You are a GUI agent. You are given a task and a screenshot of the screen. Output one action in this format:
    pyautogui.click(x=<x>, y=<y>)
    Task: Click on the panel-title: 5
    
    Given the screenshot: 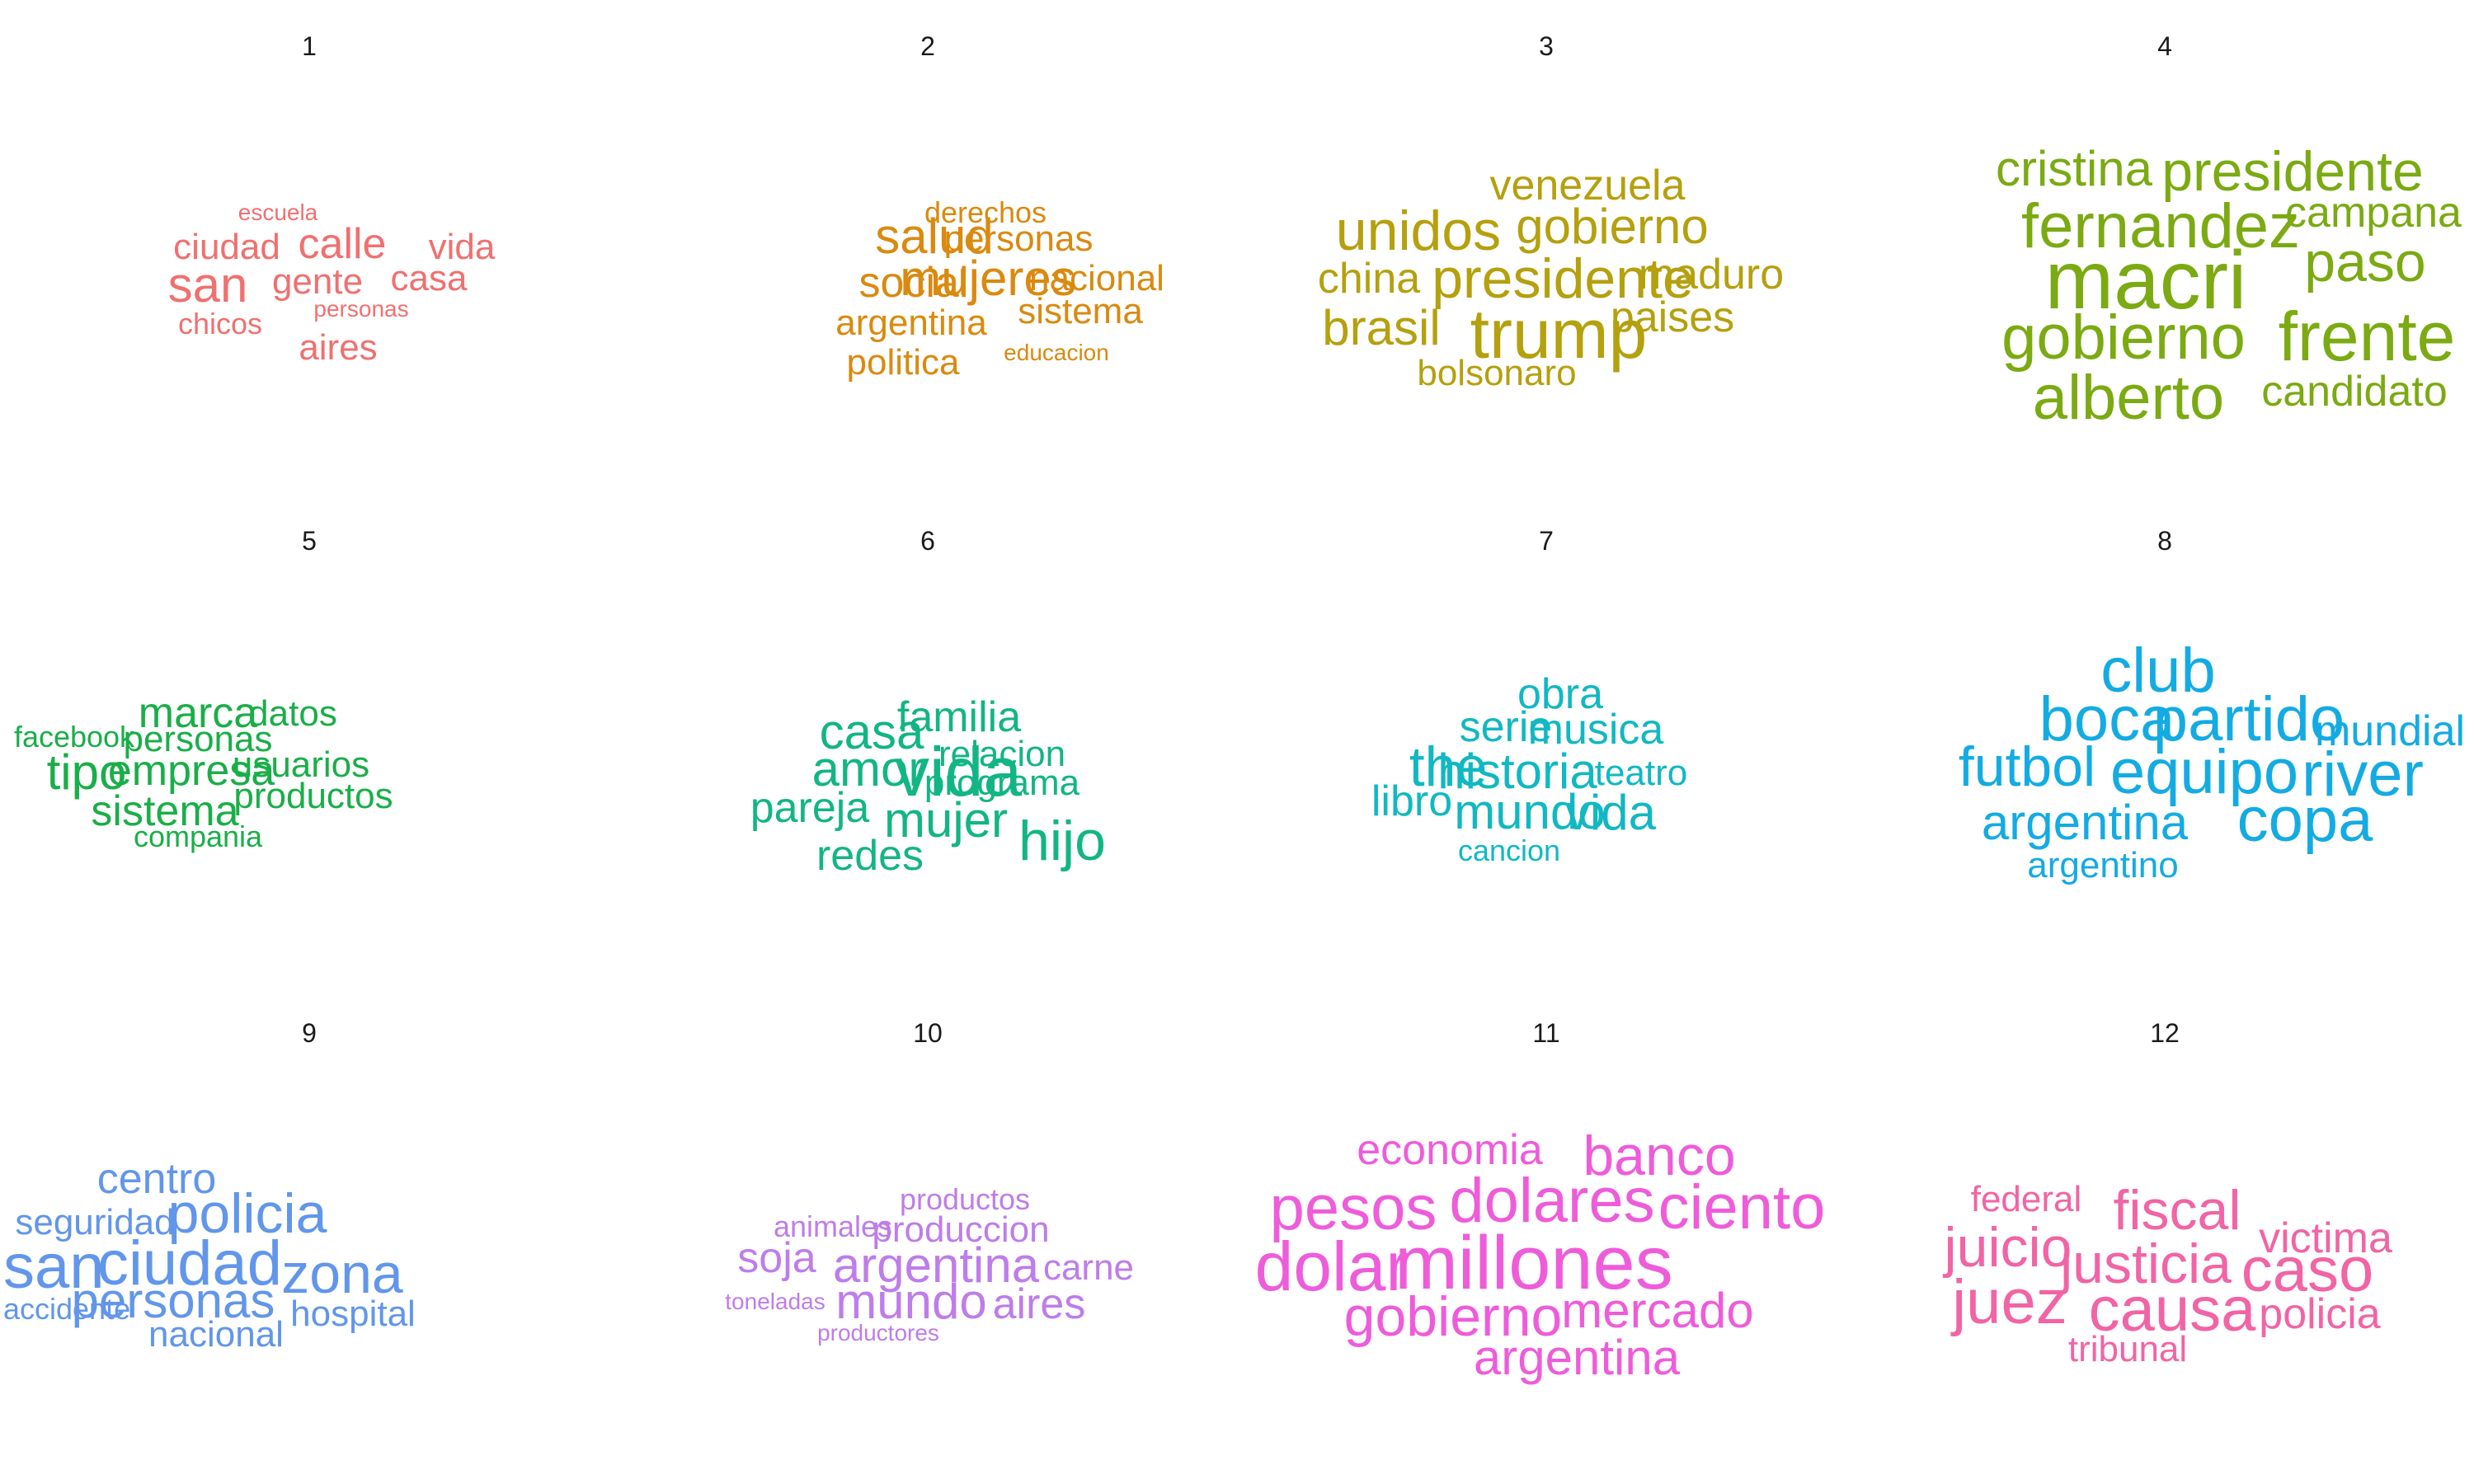 What is the action you would take?
    pyautogui.click(x=309, y=541)
    